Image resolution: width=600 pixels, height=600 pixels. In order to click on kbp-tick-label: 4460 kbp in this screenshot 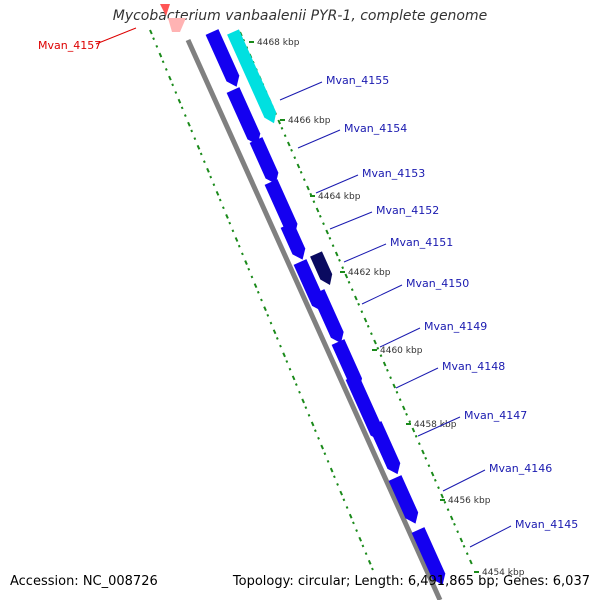, I will do `click(401, 351)`.